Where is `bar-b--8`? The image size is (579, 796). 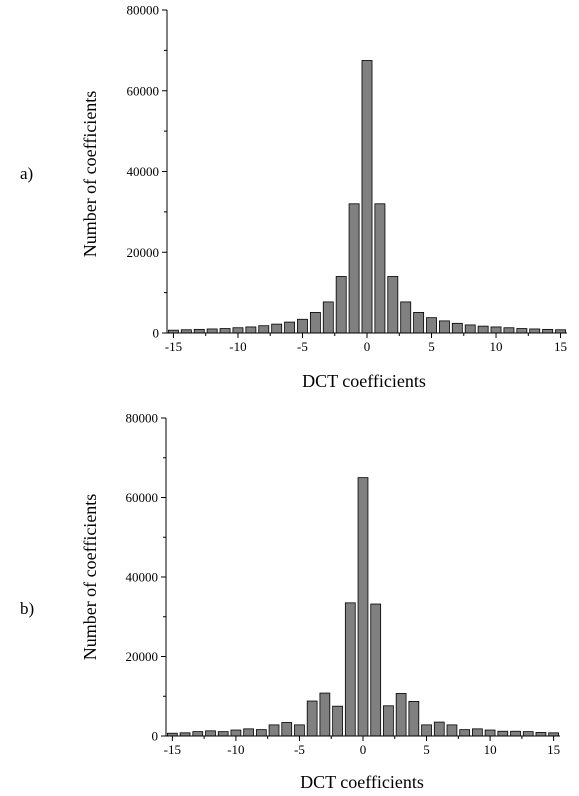 bar-b--8 is located at coordinates (261, 733).